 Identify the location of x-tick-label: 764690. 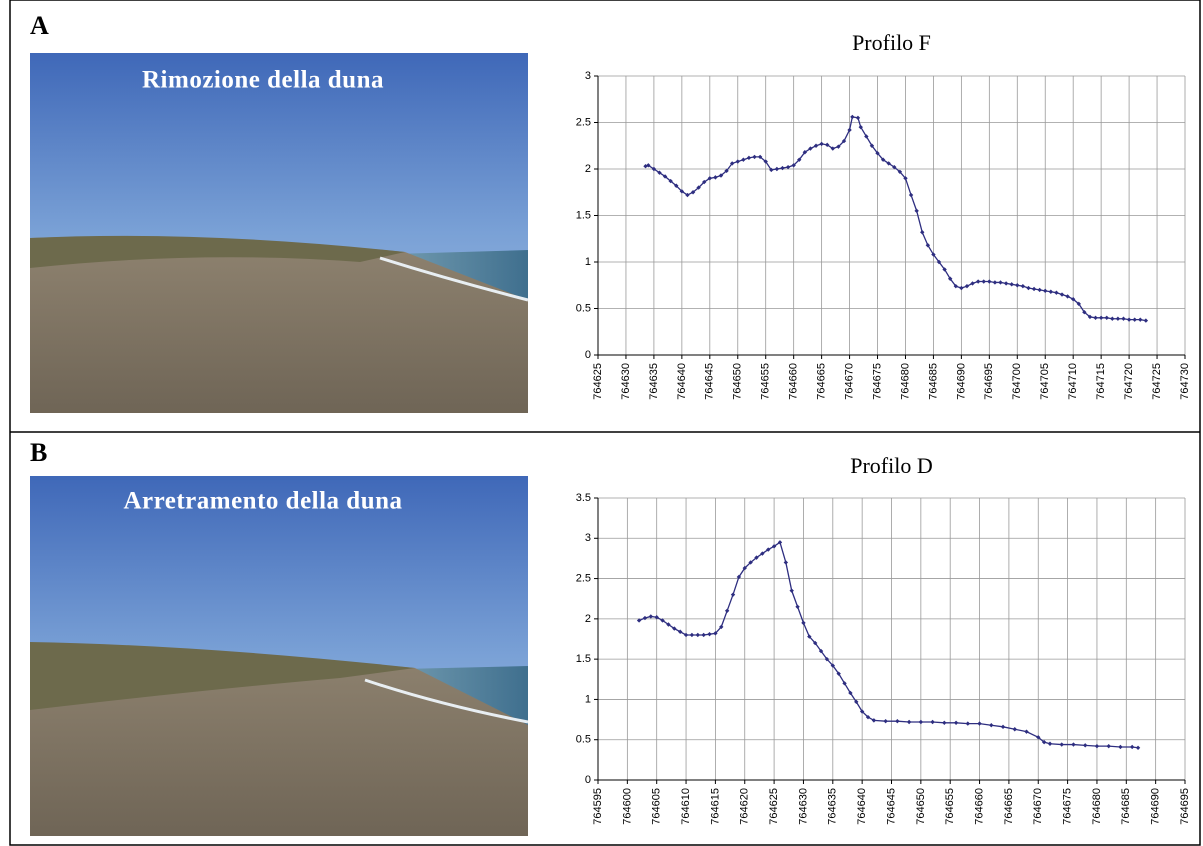
(961, 381).